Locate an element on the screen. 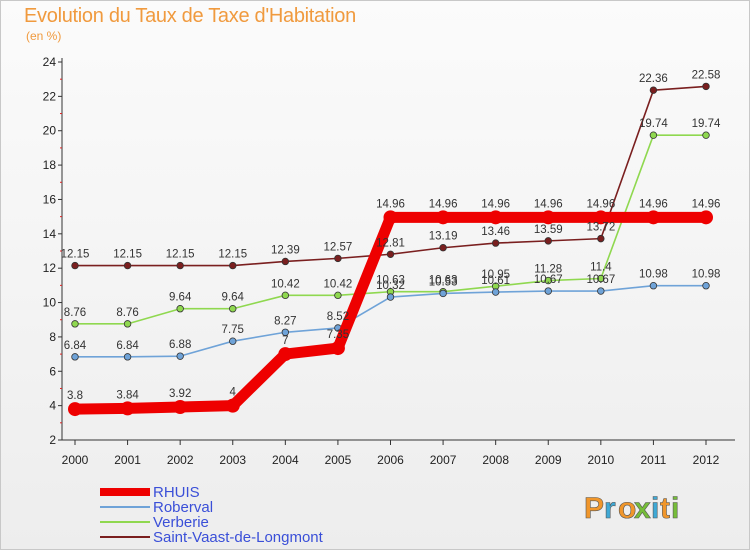 This screenshot has height=550, width=750. x-tick-label: 2009 is located at coordinates (548, 460).